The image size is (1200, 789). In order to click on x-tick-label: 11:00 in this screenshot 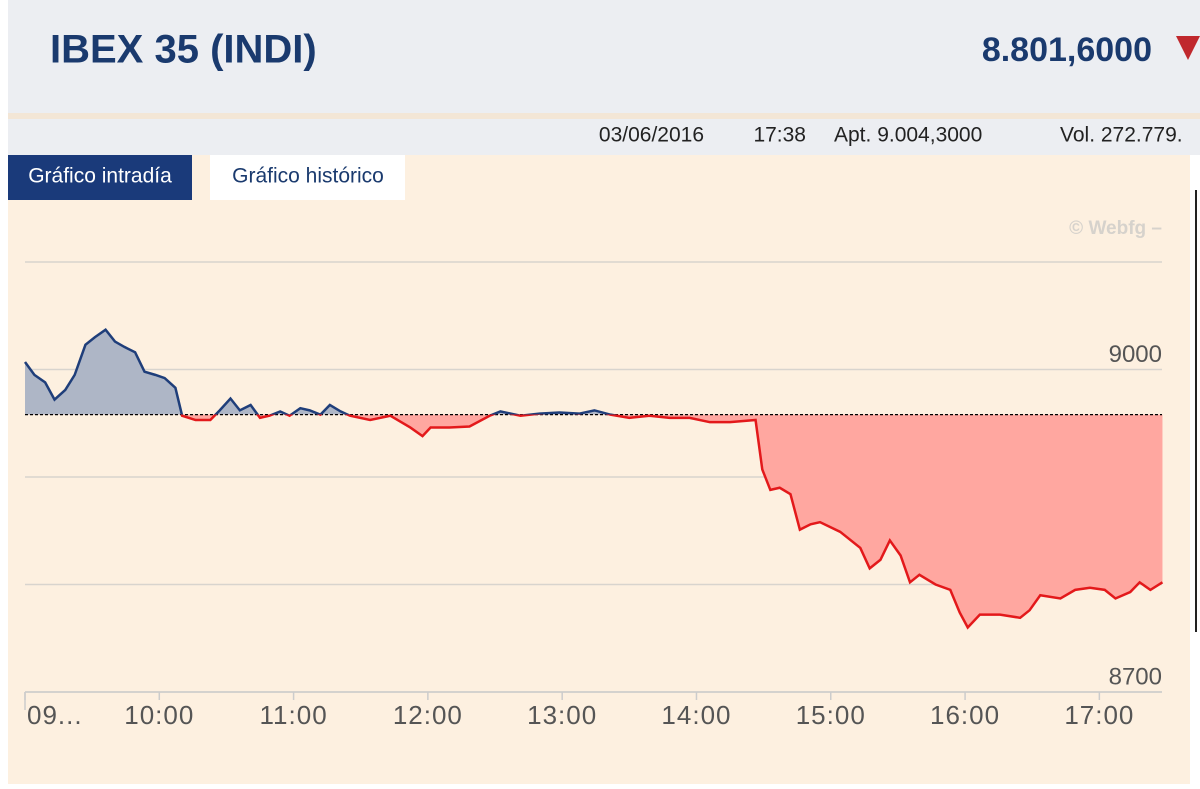, I will do `click(294, 715)`.